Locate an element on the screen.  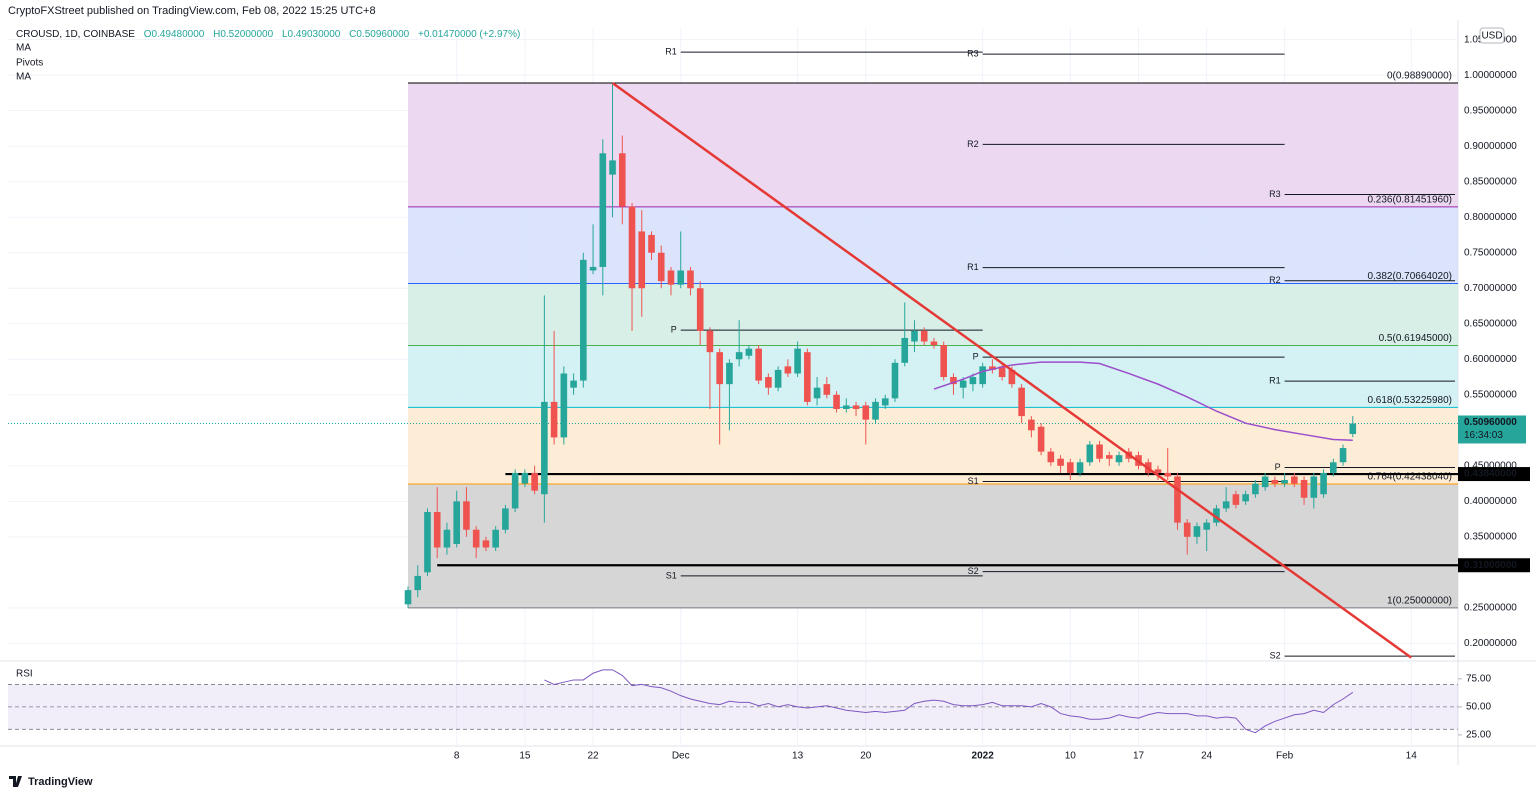
currency: USD is located at coordinates (1491, 36).